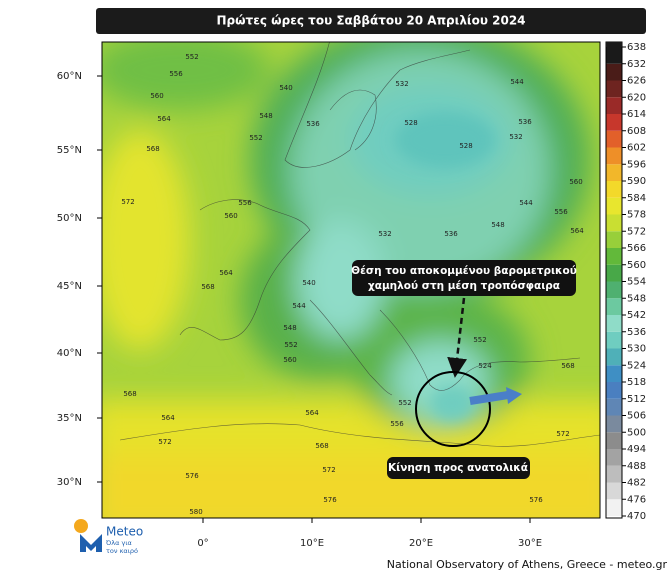  Describe the element at coordinates (489, 398) in the screenshot. I see `movement-arrow` at that location.